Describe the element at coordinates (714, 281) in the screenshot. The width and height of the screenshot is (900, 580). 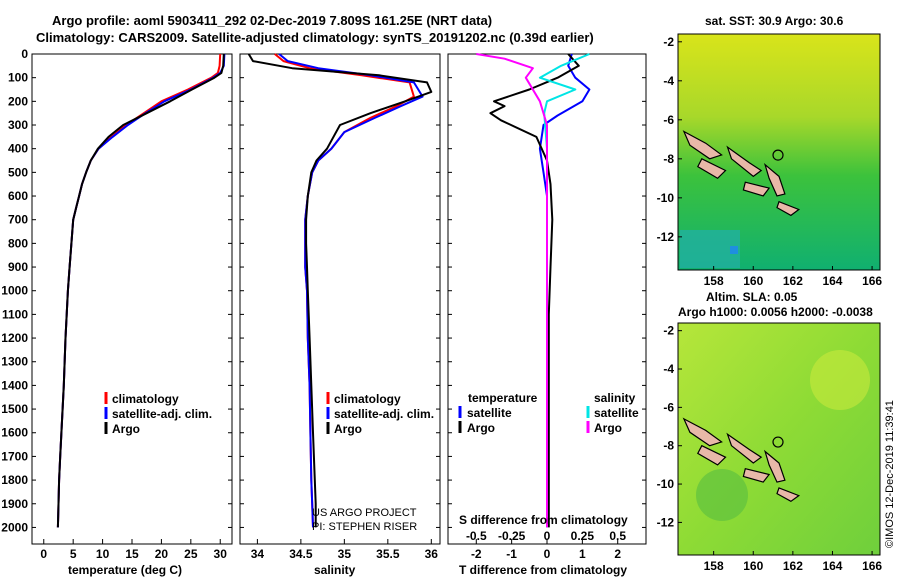
I see `sst-lon-tick-label: 158` at that location.